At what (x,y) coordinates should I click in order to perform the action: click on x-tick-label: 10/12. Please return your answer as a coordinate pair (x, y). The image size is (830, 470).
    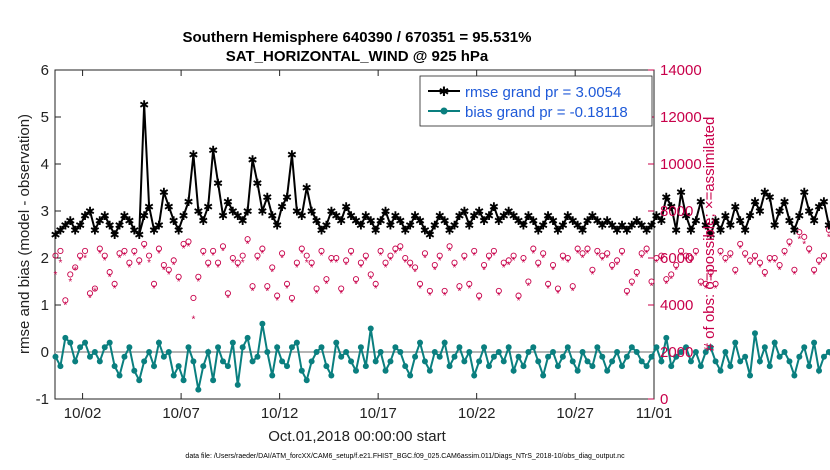
    Looking at the image, I should click on (280, 413).